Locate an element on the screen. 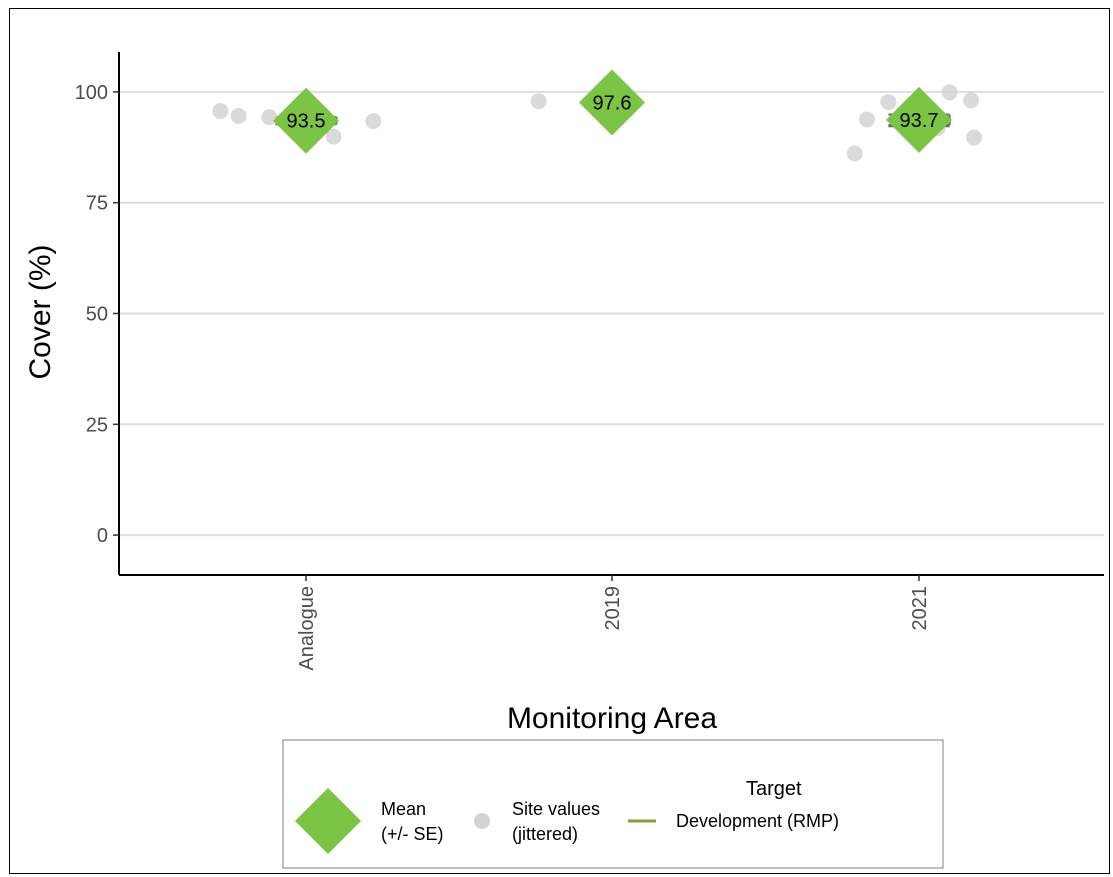 This screenshot has width=1113, height=877. x-ticks: Analogue 2019 2021 is located at coordinates (613, 623).